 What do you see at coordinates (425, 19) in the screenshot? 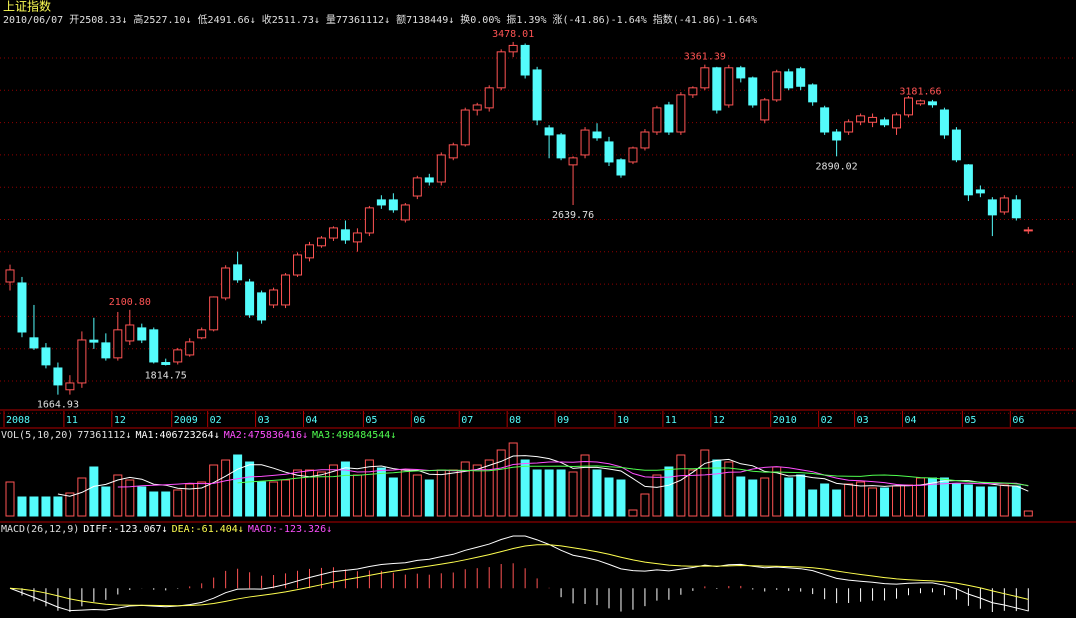
I see `info-item: 额7138449↓` at bounding box center [425, 19].